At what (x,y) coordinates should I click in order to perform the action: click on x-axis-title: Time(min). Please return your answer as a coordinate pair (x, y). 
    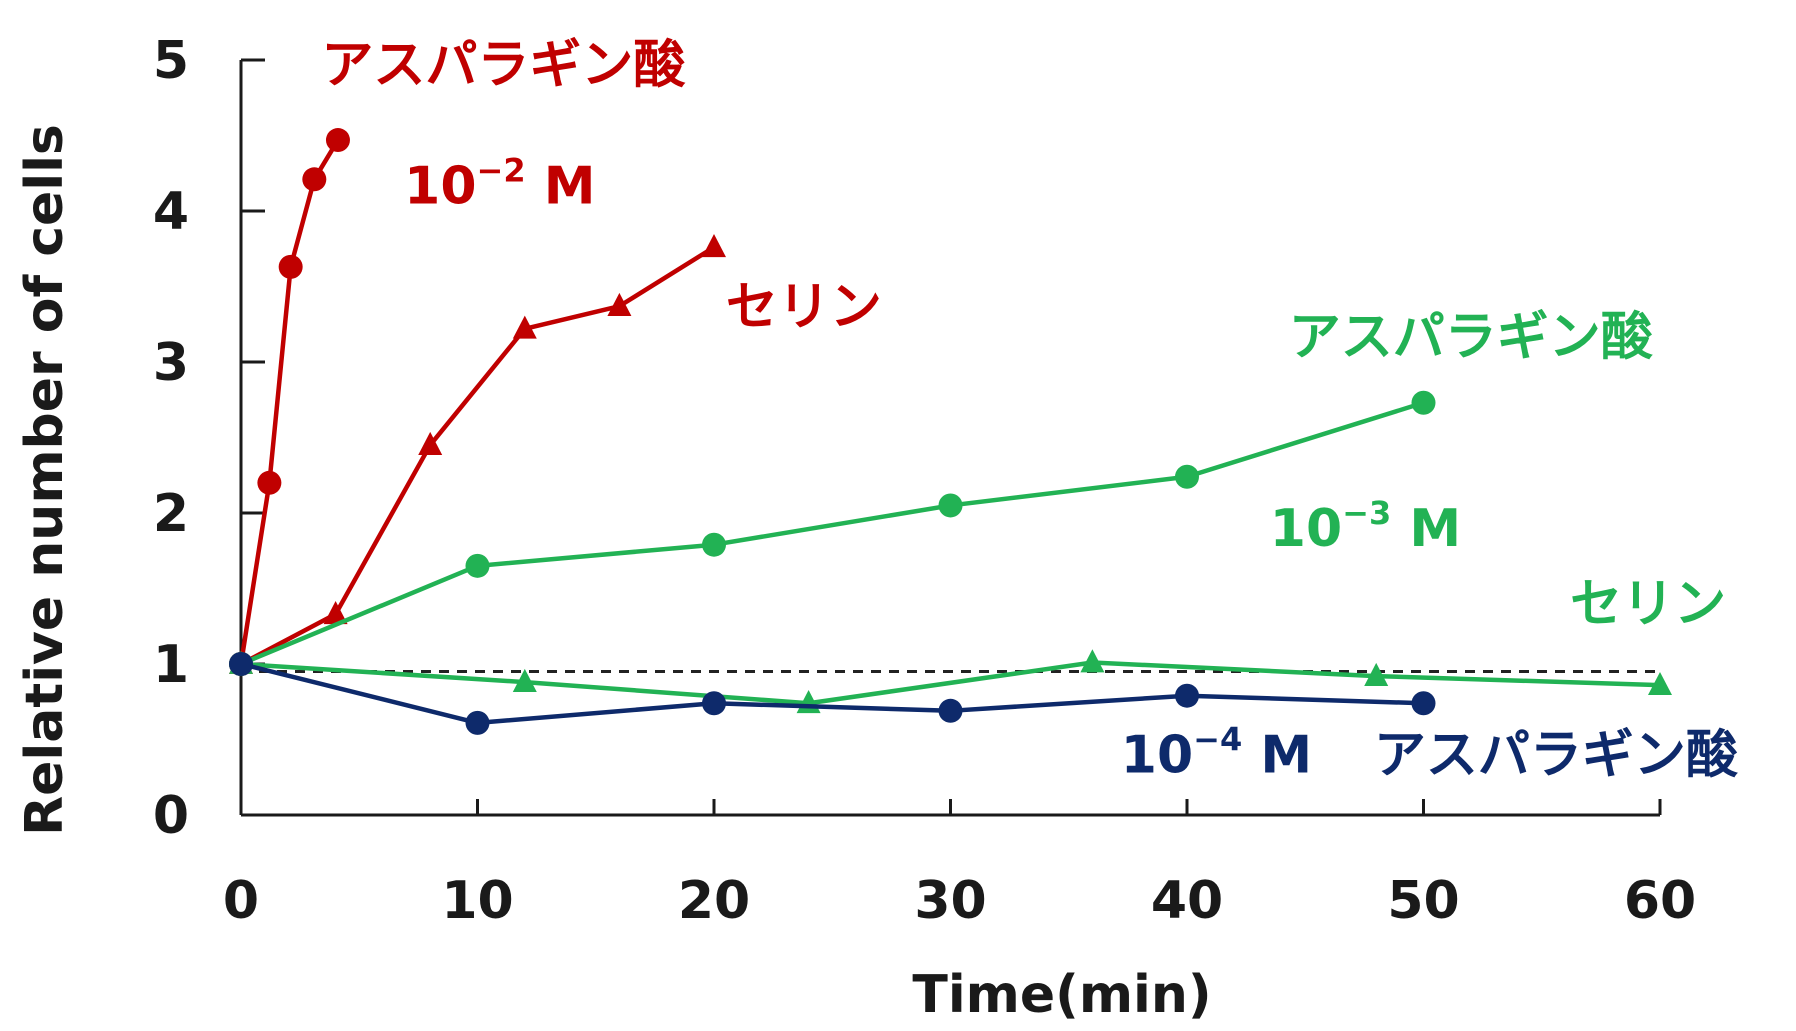
    Looking at the image, I should click on (1061, 995).